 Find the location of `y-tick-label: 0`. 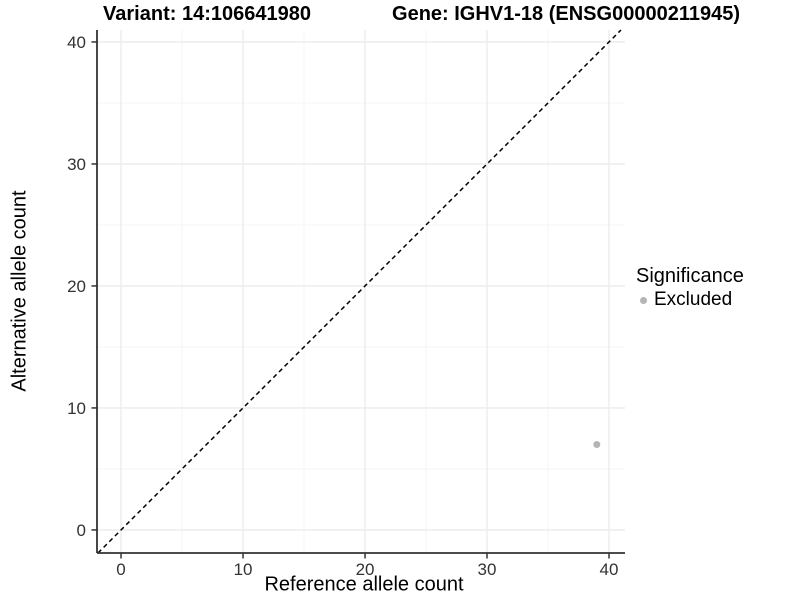

y-tick-label: 0 is located at coordinates (81, 530).